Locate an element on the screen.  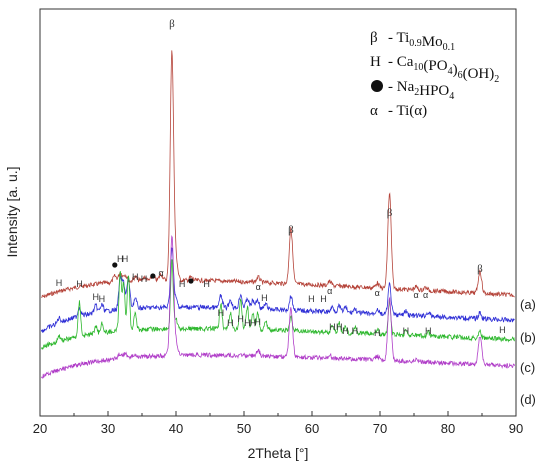
legend-dot-icon is located at coordinates (377, 86).